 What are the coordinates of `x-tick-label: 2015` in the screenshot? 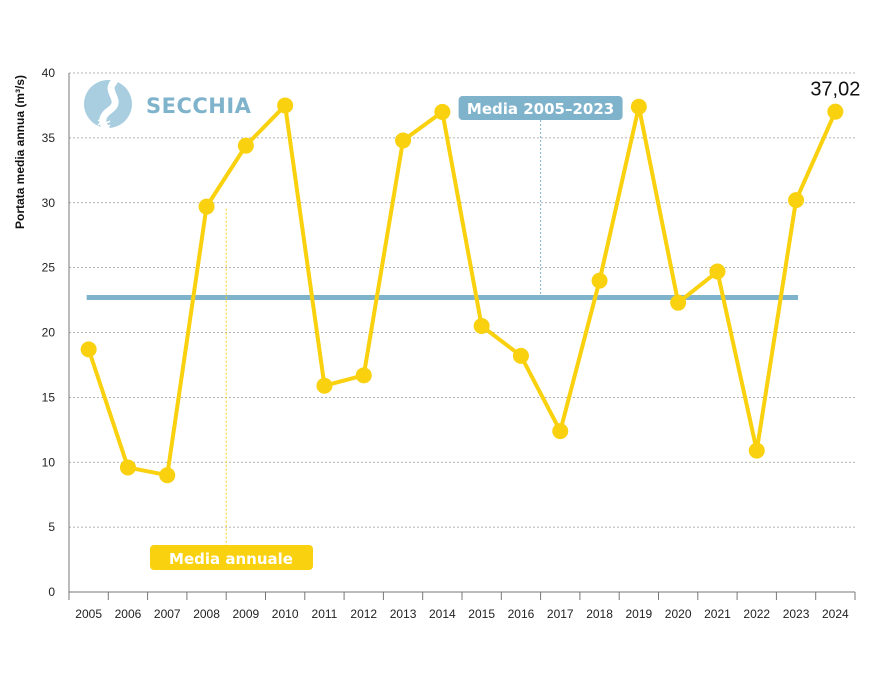 It's located at (481, 614).